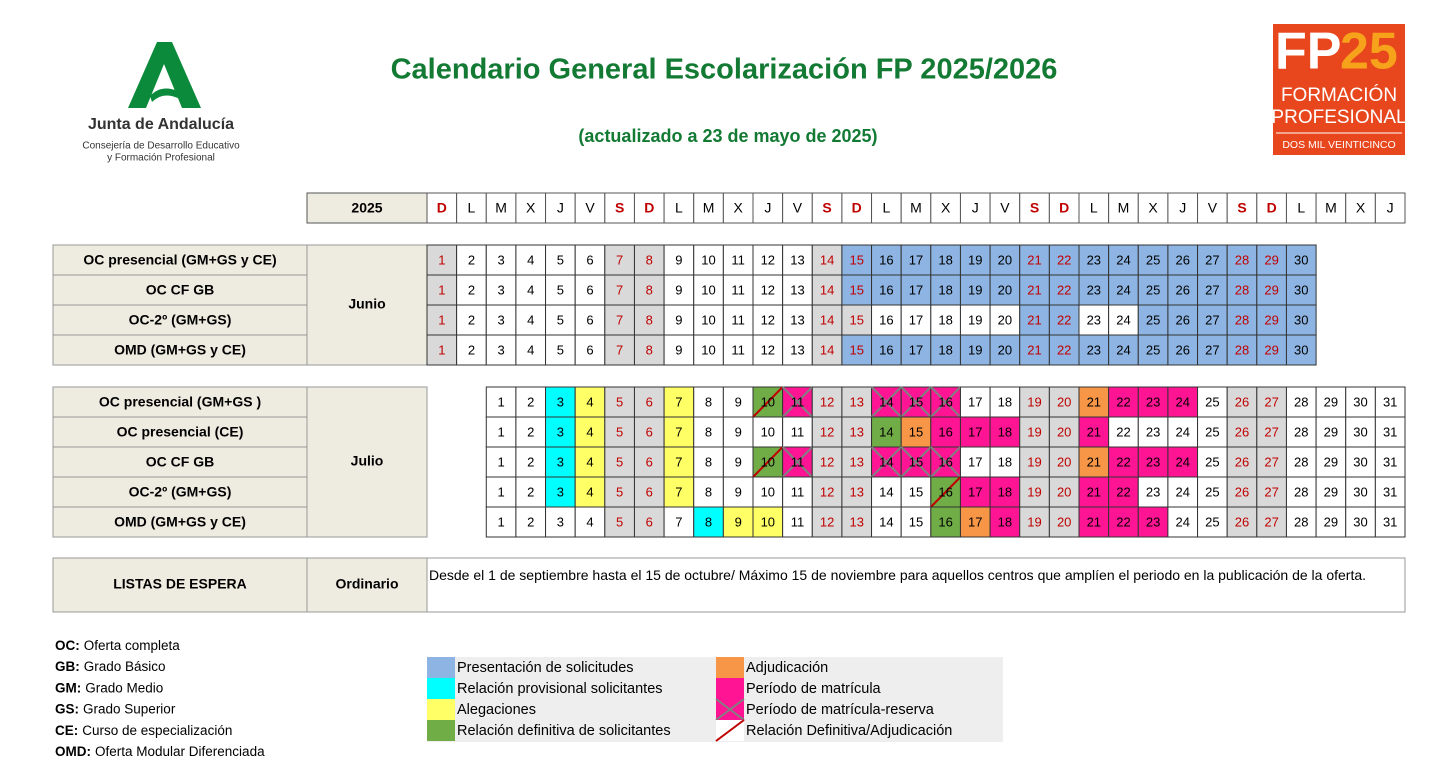 The height and width of the screenshot is (780, 1443). I want to click on day-number: 18, so click(945, 349).